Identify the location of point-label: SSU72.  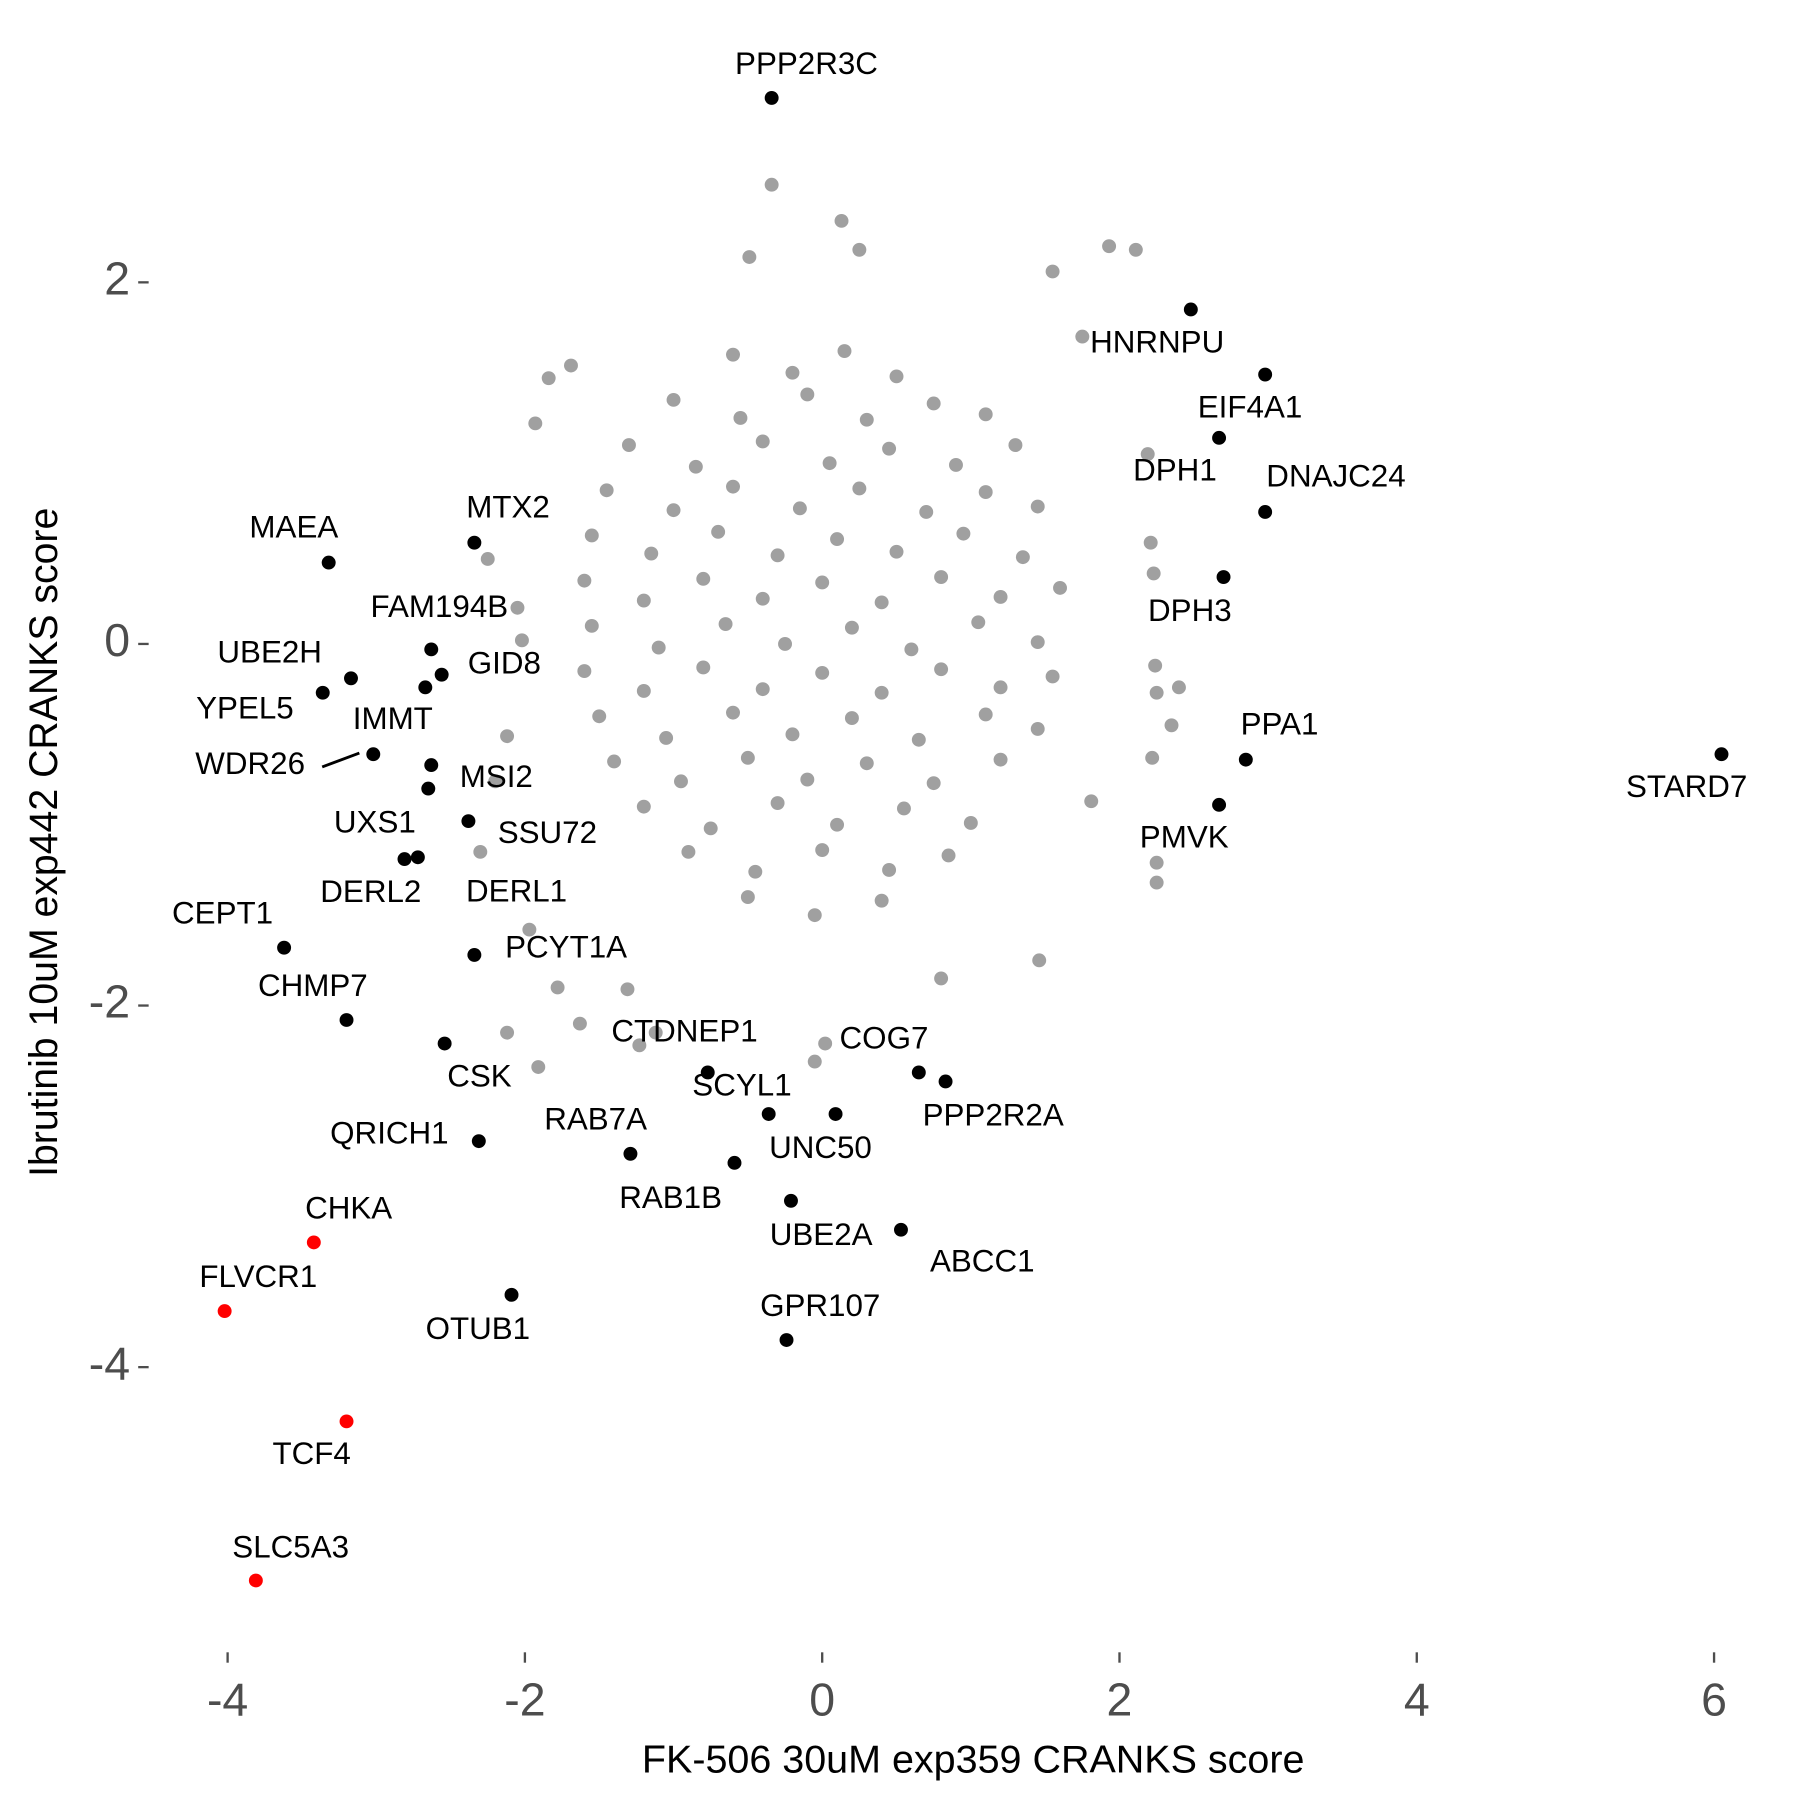
(547, 832).